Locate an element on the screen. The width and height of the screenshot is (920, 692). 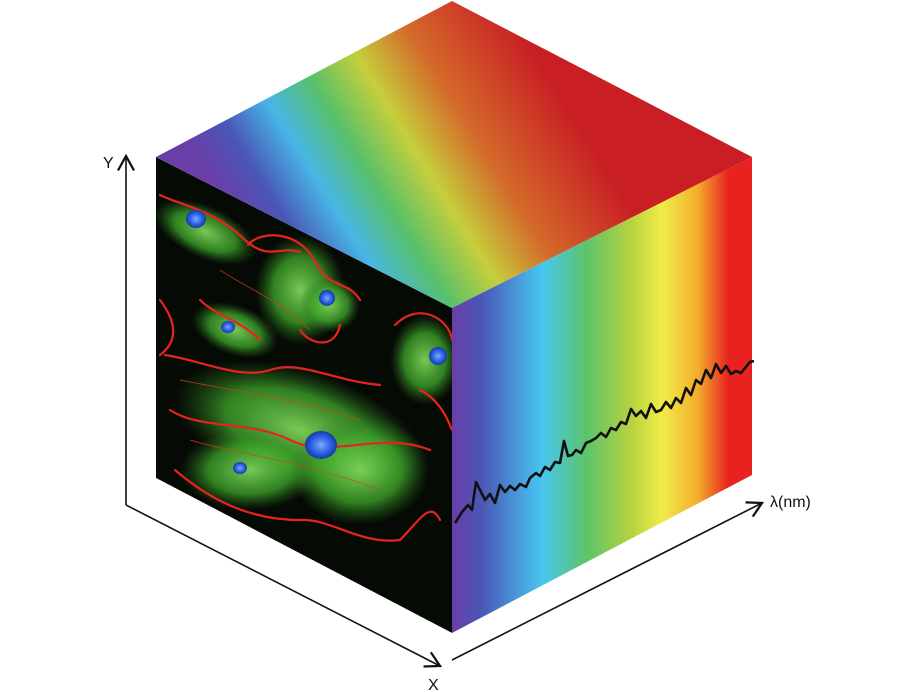
spectrum-curve is located at coordinates (604, 441).